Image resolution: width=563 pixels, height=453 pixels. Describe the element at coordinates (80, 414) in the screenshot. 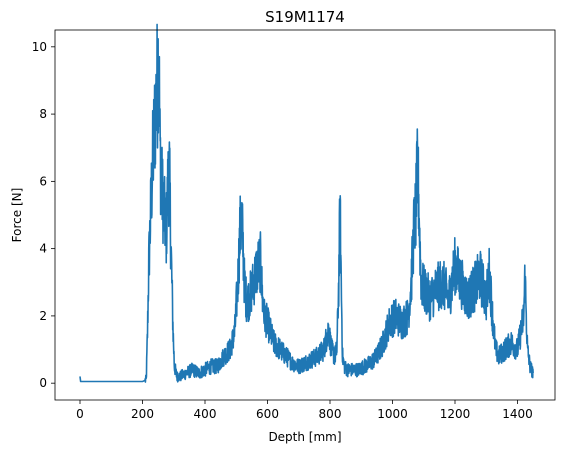

I see `x-tick-label: 0` at that location.